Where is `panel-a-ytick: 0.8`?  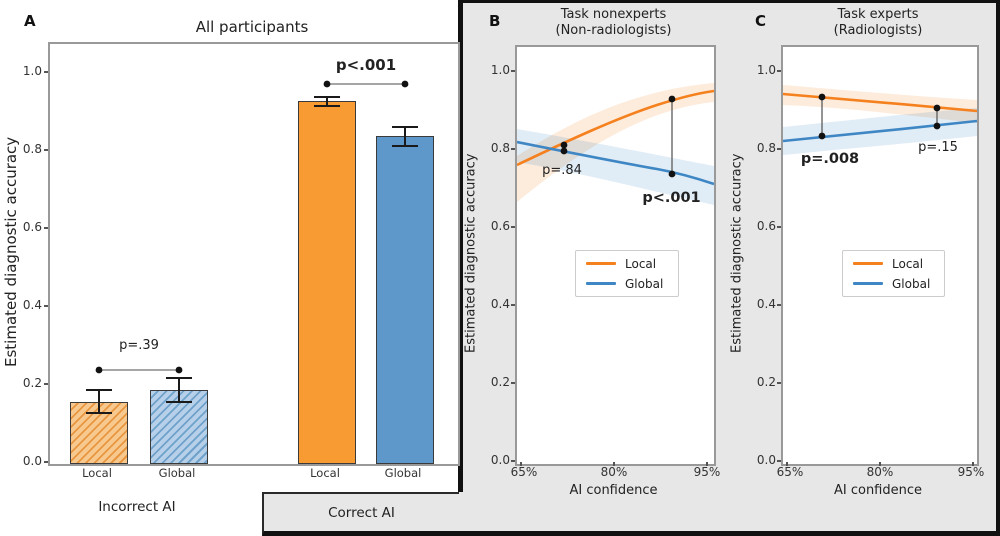
panel-a-ytick: 0.8 is located at coordinates (32, 149).